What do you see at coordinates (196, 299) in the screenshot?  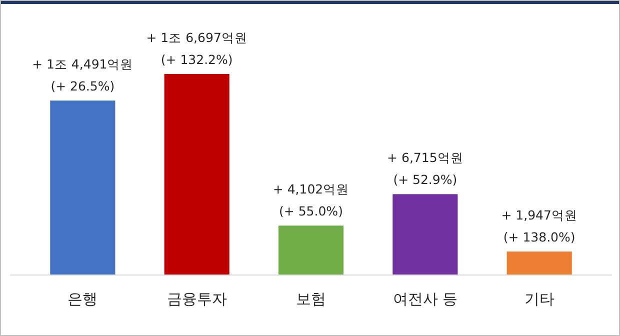 I see `x-tick-label: 금융투자` at bounding box center [196, 299].